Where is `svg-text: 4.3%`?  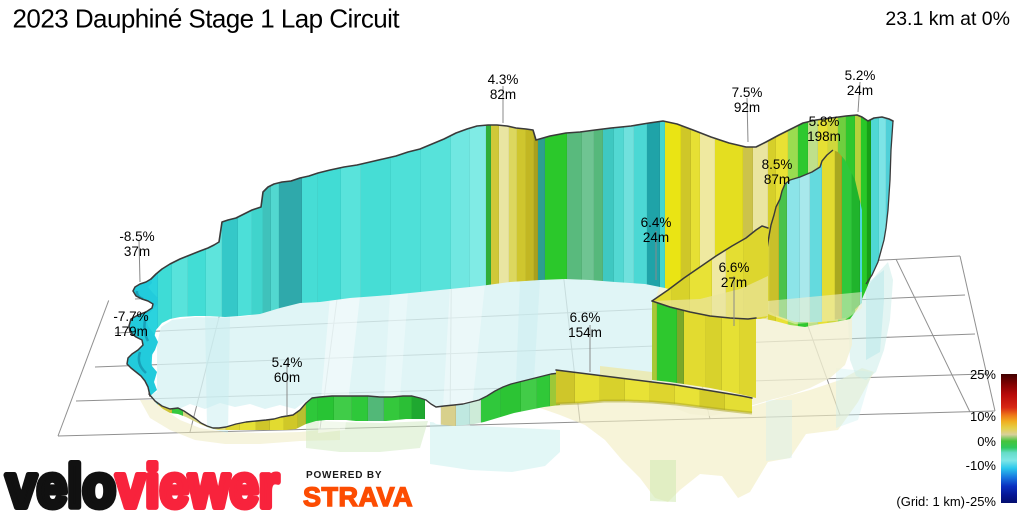 svg-text: 4.3% is located at coordinates (503, 79).